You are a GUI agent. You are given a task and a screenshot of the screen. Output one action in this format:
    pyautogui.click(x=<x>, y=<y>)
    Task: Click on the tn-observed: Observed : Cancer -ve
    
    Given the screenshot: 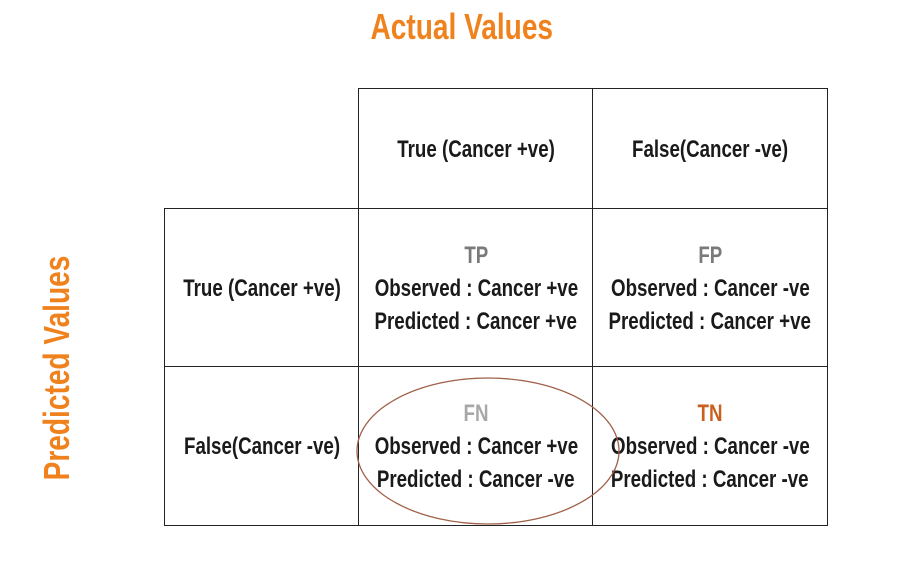 What is the action you would take?
    pyautogui.click(x=710, y=446)
    